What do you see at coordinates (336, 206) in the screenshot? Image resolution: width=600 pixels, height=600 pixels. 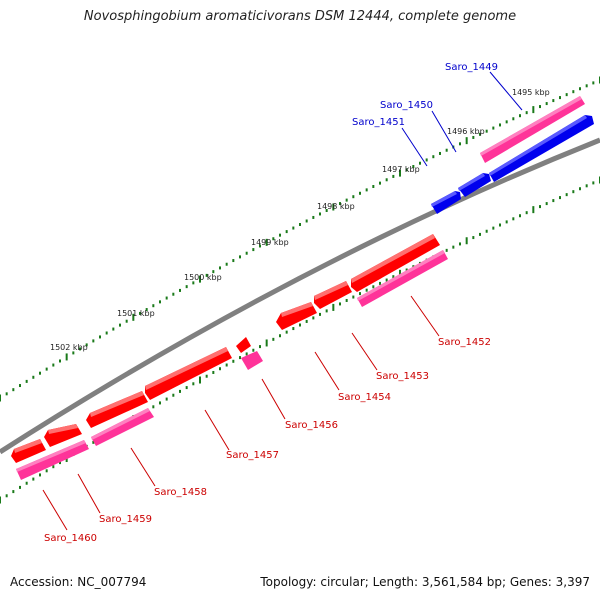 I see `scale-label: 1498 kbp` at bounding box center [336, 206].